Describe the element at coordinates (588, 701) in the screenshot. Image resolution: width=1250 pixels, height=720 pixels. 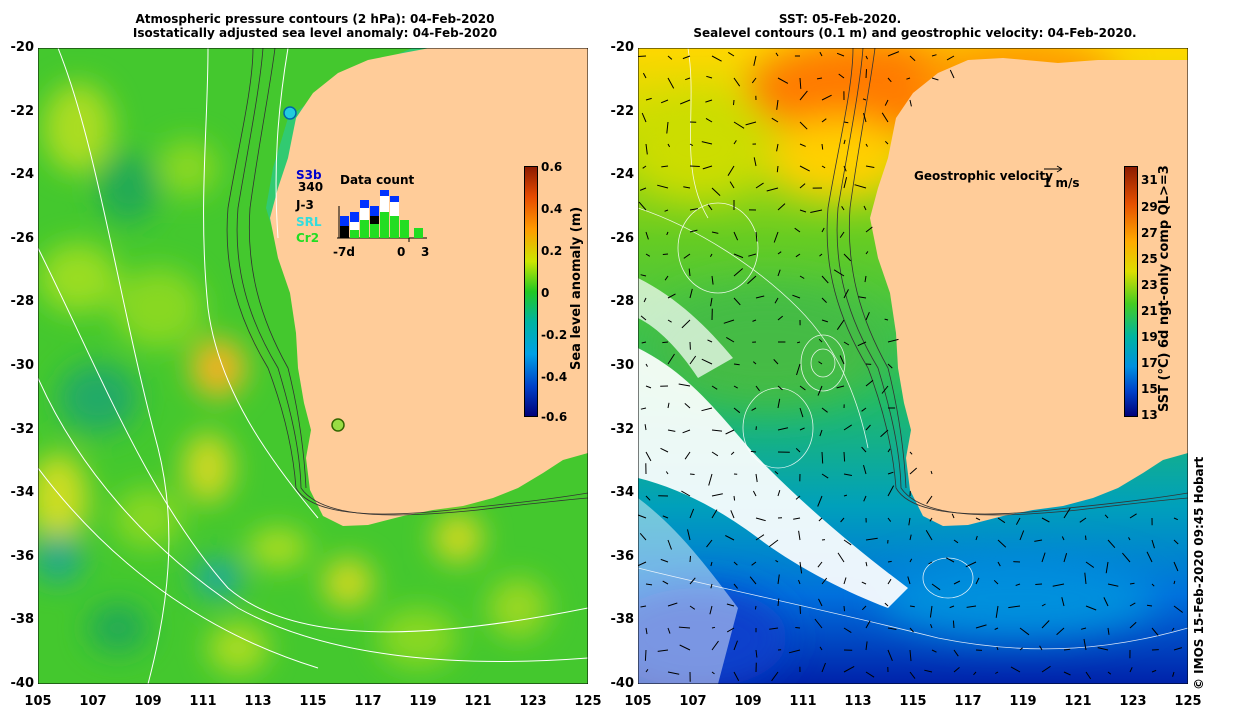
I see `left-lon-tick: 125` at that location.